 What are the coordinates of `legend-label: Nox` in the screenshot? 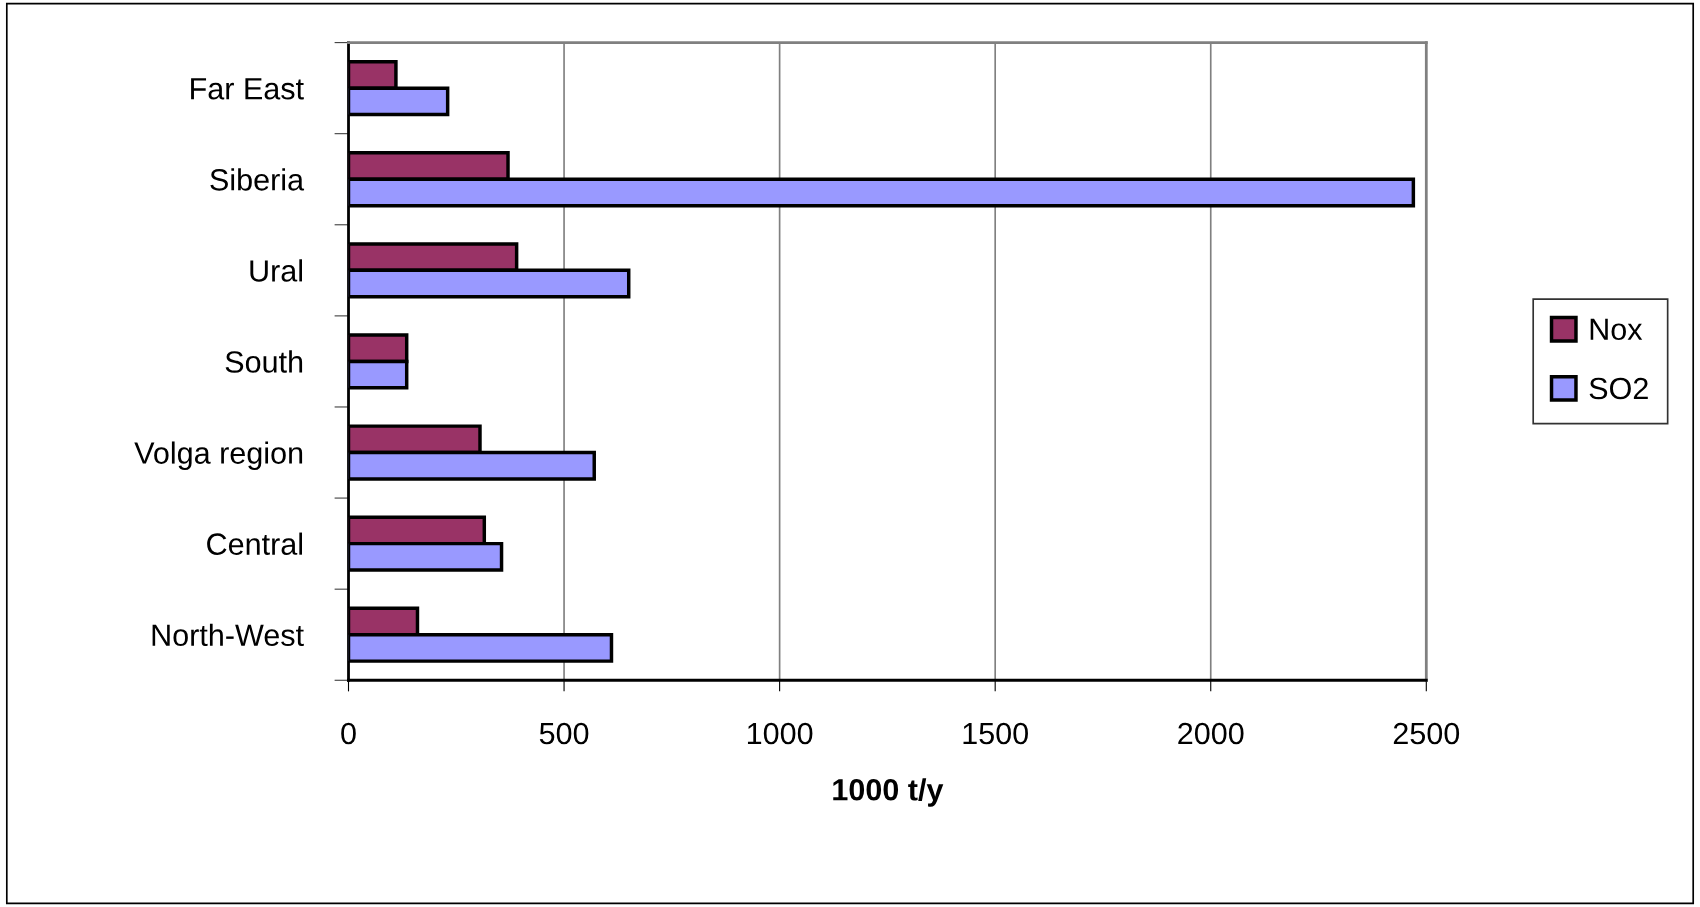 It's located at (1616, 329).